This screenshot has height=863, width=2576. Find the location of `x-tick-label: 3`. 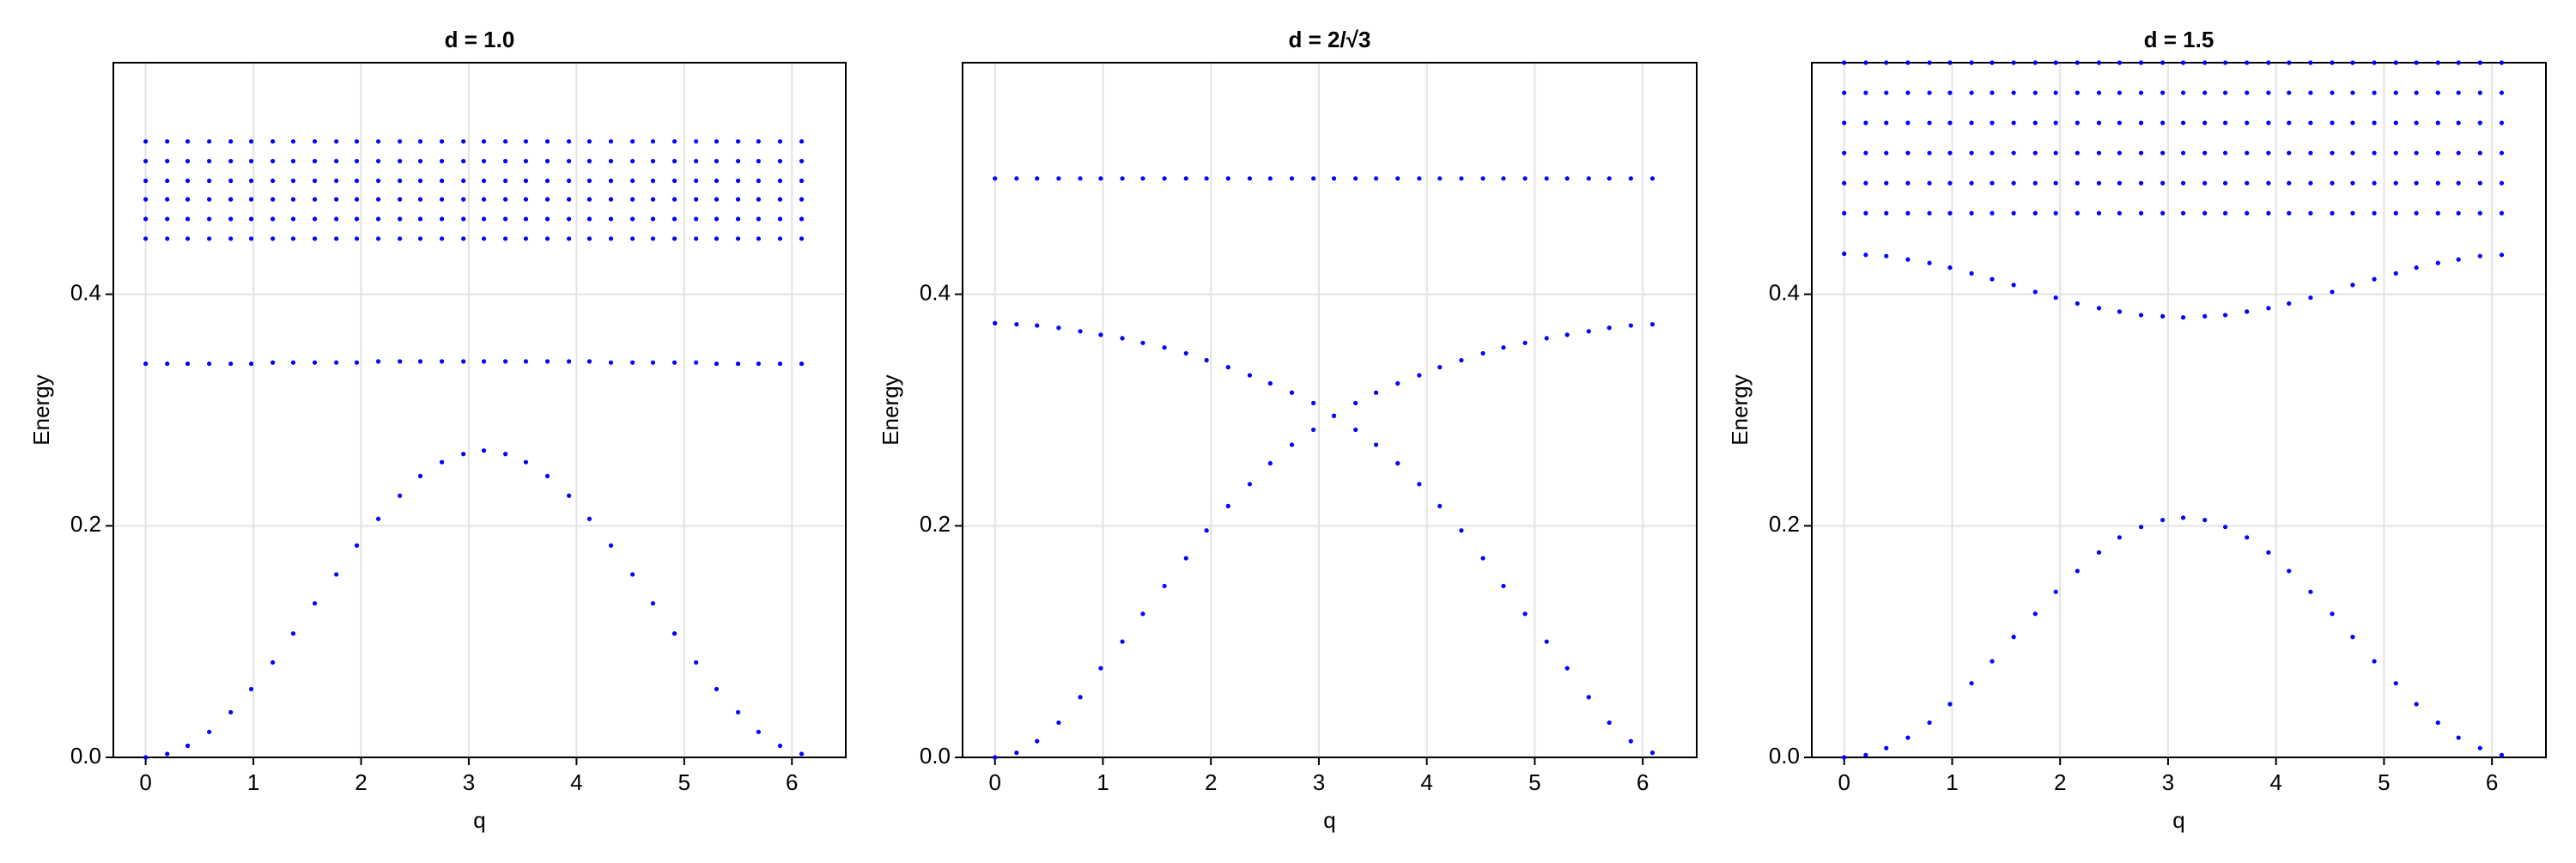

x-tick-label: 3 is located at coordinates (469, 782).